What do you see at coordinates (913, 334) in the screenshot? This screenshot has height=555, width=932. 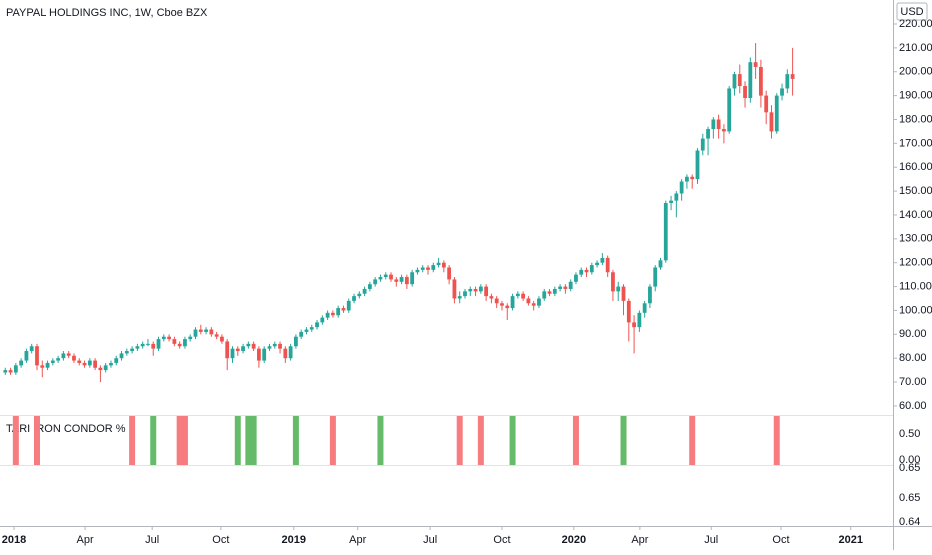 I see `y-tick-label: 90.00` at bounding box center [913, 334].